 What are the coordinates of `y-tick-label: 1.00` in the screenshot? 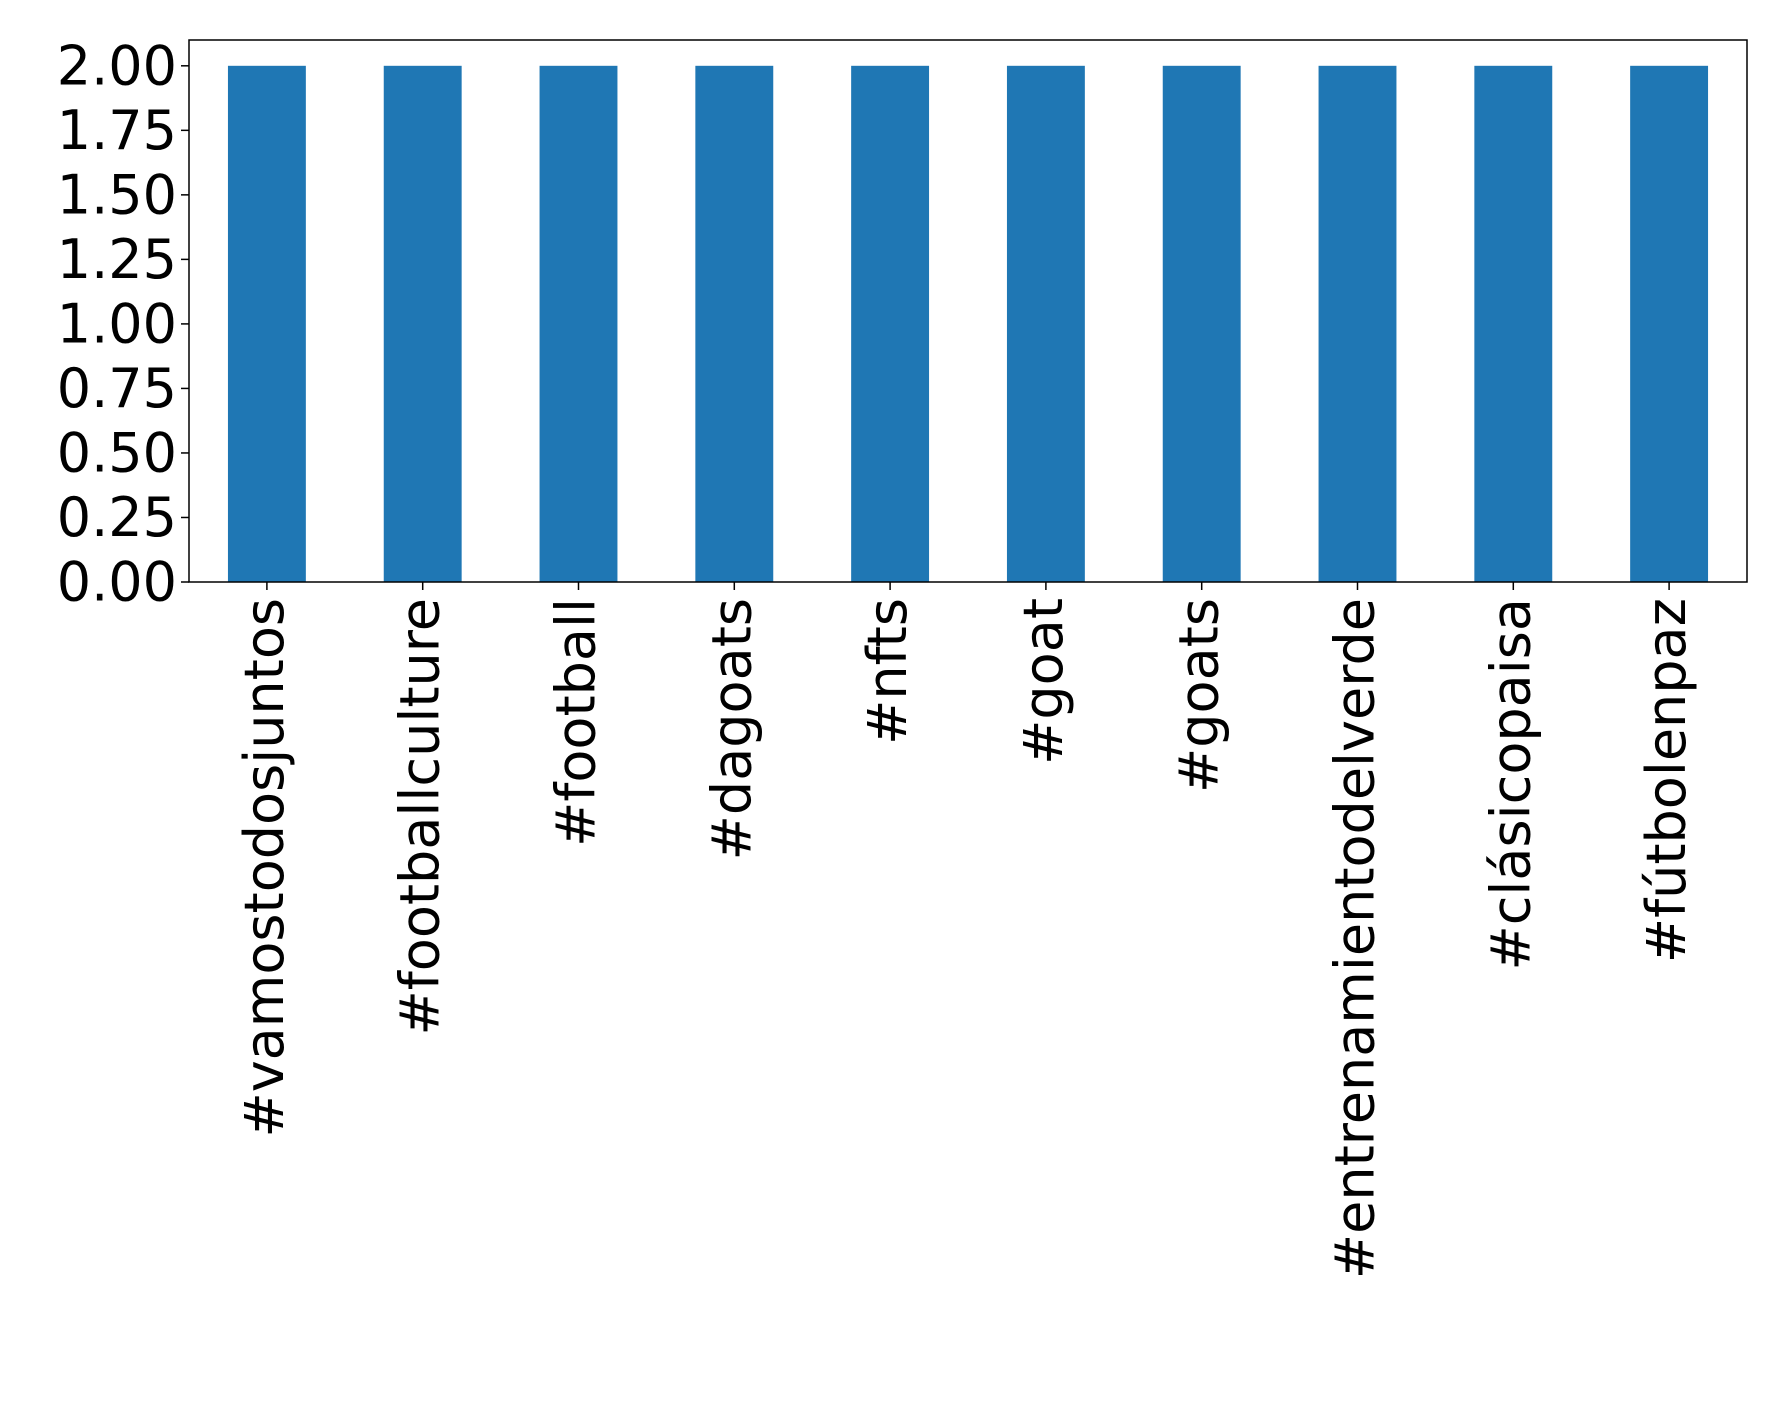 It's located at (117, 323).